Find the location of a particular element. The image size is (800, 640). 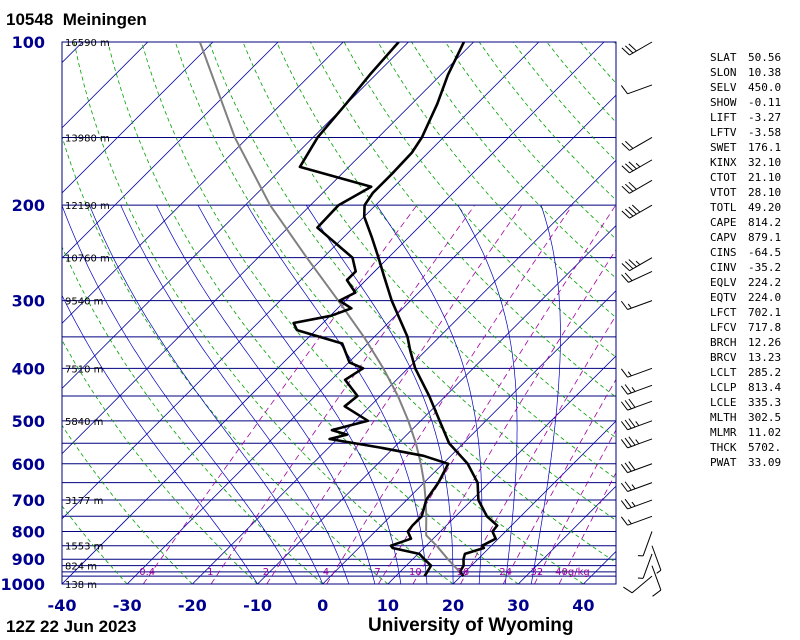

pressure-tick-label: 1000 is located at coordinates (22, 584).